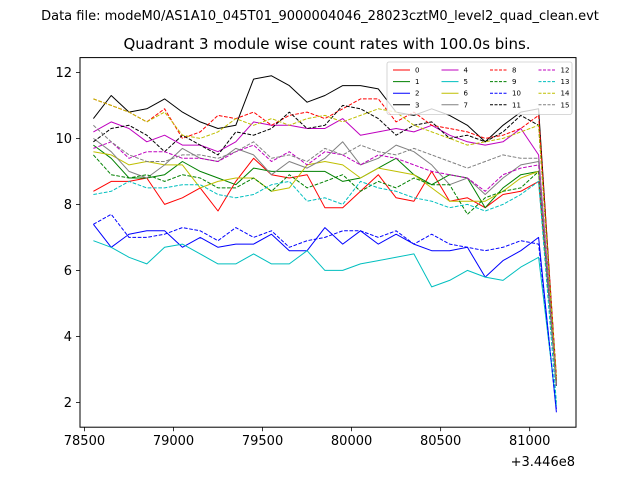 Image resolution: width=640 pixels, height=480 pixels. I want to click on y-tick-label: 4, so click(68, 337).